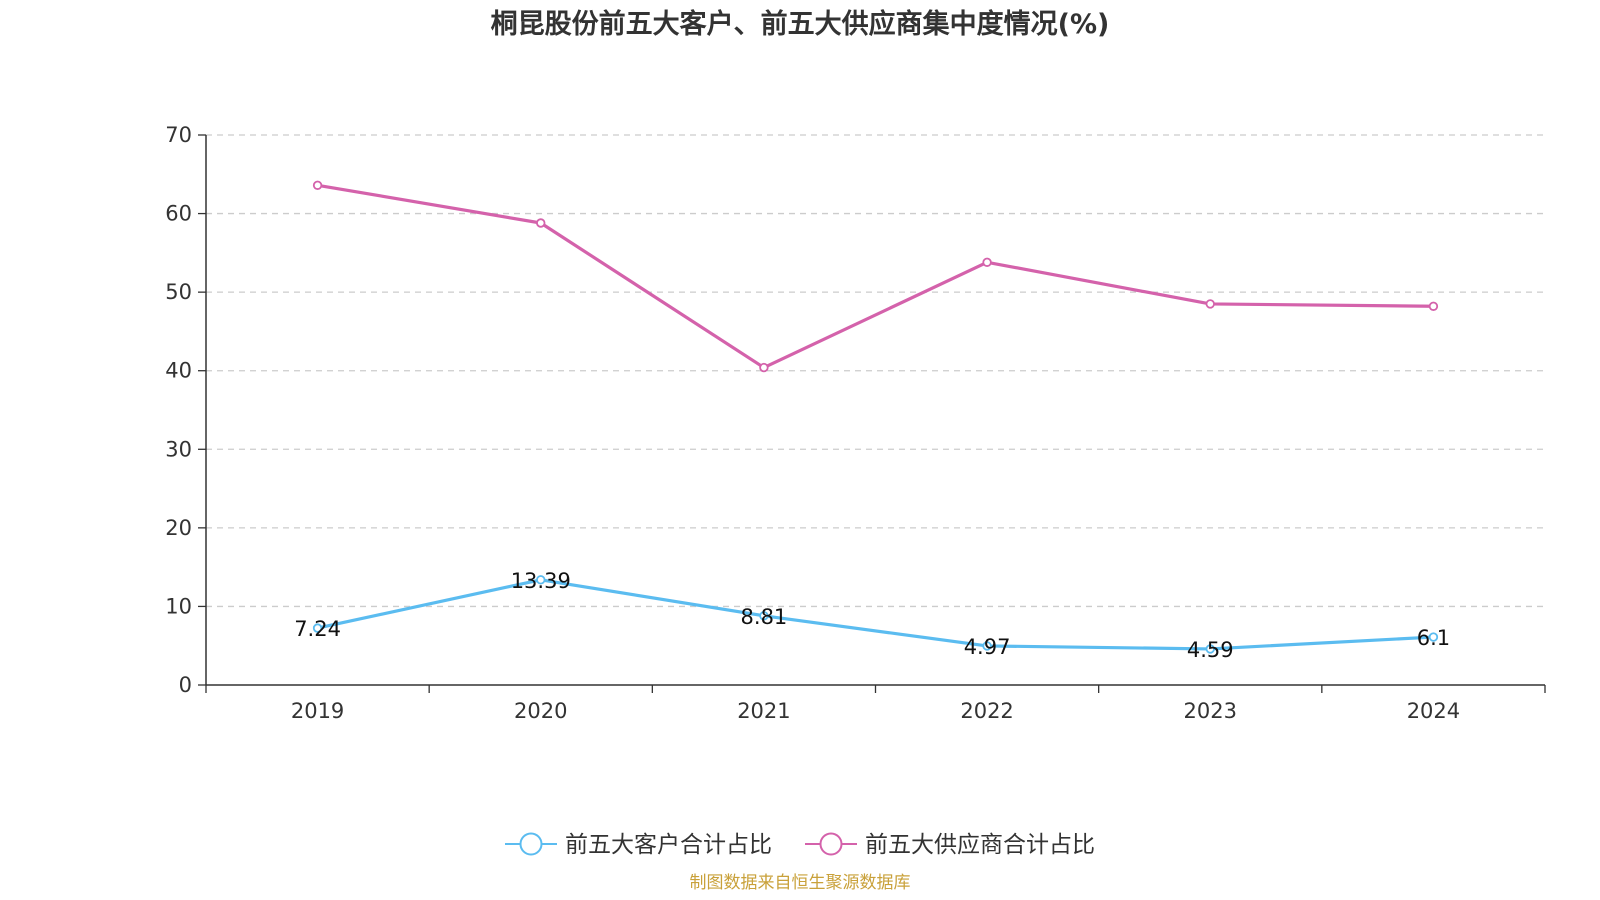 Image resolution: width=1600 pixels, height=900 pixels. I want to click on x-tick-label: 2024, so click(1433, 711).